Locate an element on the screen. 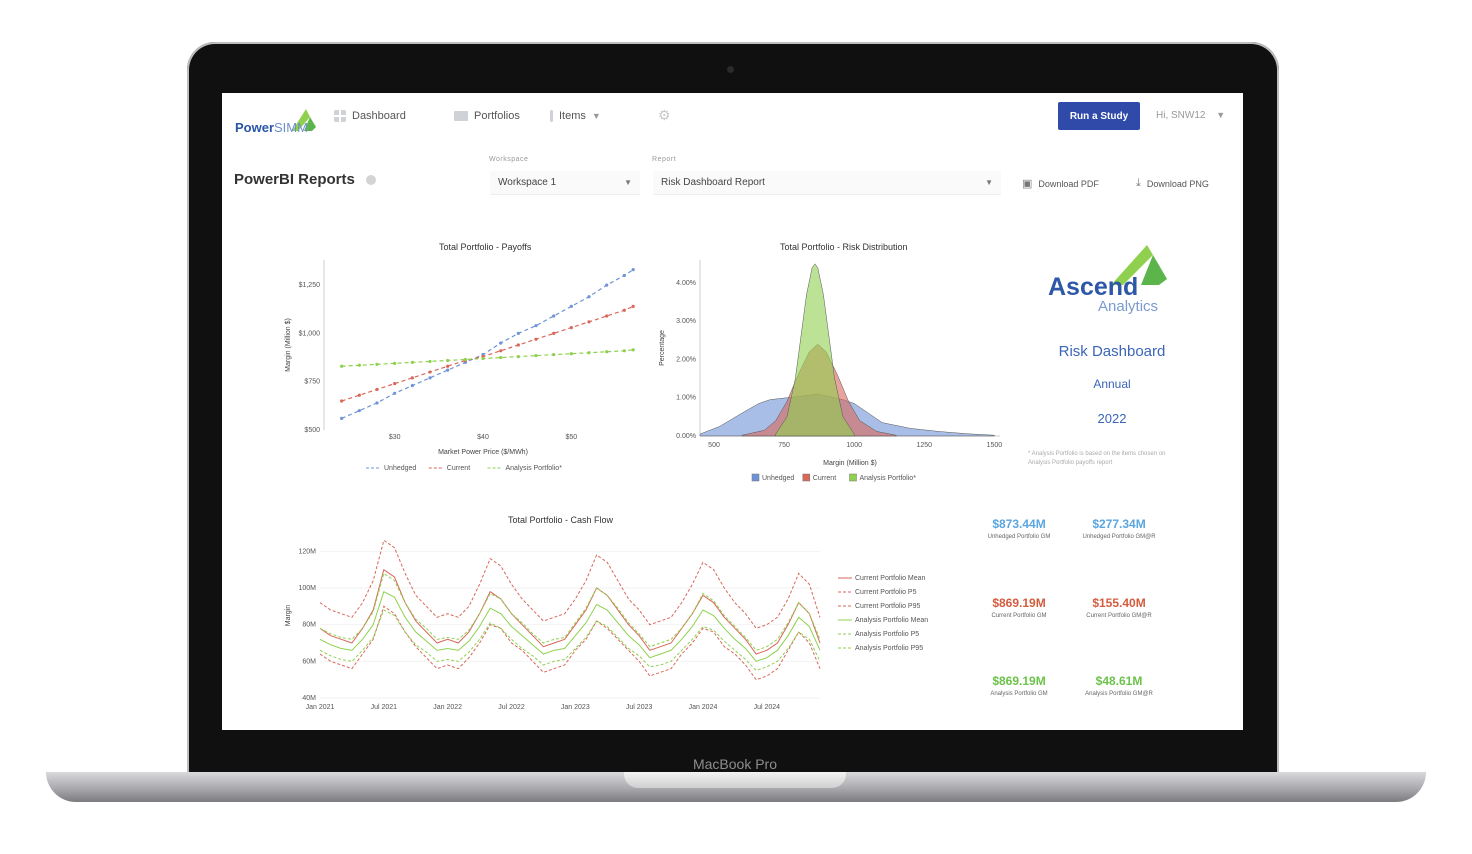  kpi-value: $48.61M is located at coordinates (1119, 681).